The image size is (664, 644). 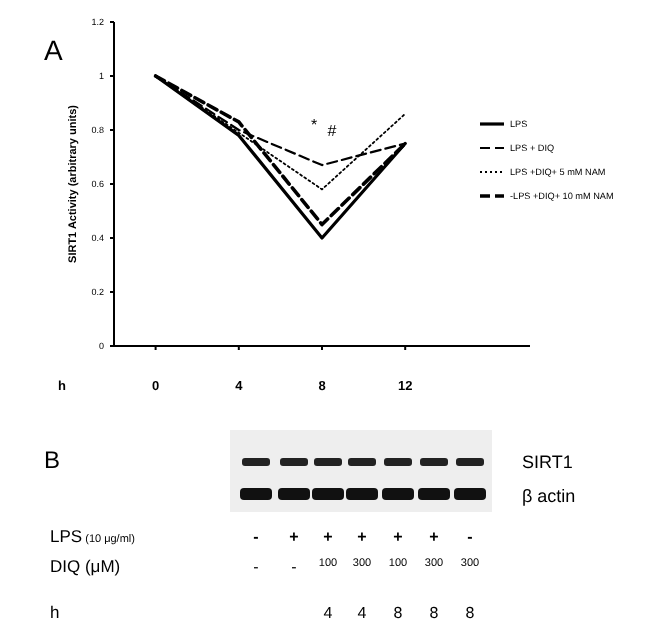 What do you see at coordinates (55, 611) in the screenshot?
I see `text: h` at bounding box center [55, 611].